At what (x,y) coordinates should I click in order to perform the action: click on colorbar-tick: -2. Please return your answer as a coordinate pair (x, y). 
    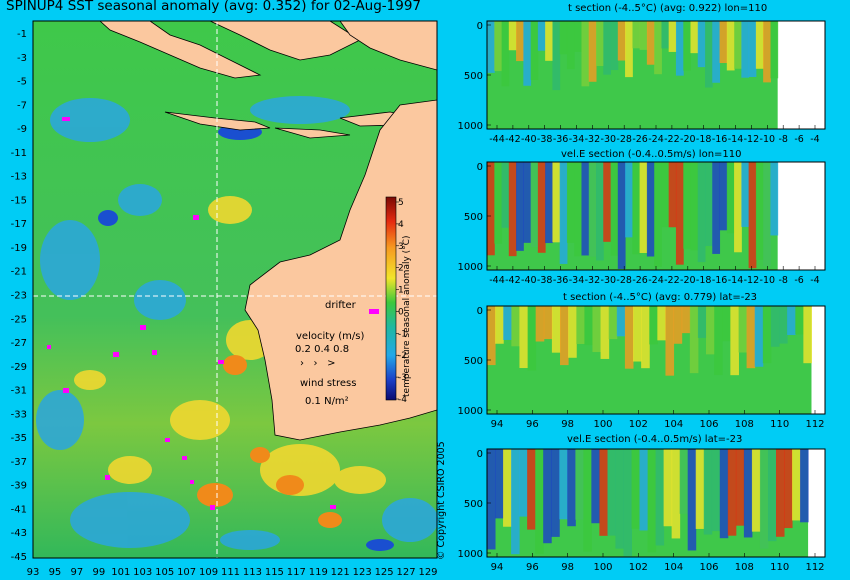
    Looking at the image, I should click on (402, 356).